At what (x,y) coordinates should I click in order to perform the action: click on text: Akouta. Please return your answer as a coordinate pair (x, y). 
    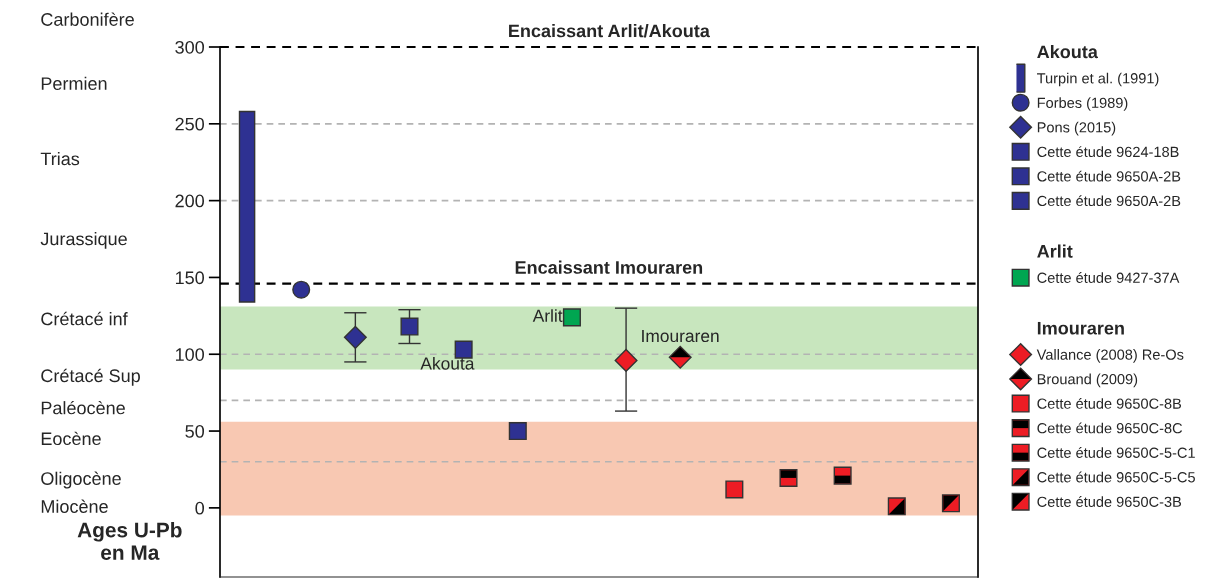
    Looking at the image, I should click on (1067, 51).